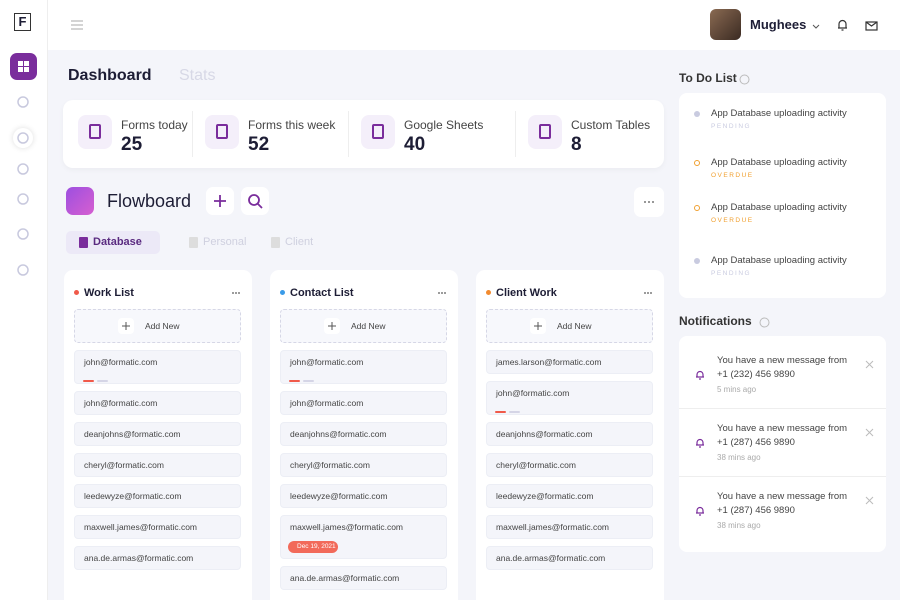 This screenshot has height=600, width=900. What do you see at coordinates (110, 75) in the screenshot?
I see `tab: Dashboard` at bounding box center [110, 75].